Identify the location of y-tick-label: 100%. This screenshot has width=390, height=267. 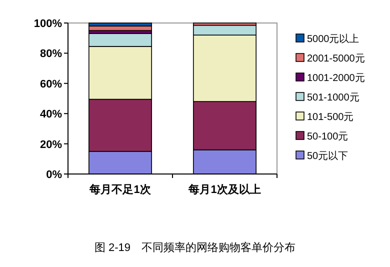
(48, 24).